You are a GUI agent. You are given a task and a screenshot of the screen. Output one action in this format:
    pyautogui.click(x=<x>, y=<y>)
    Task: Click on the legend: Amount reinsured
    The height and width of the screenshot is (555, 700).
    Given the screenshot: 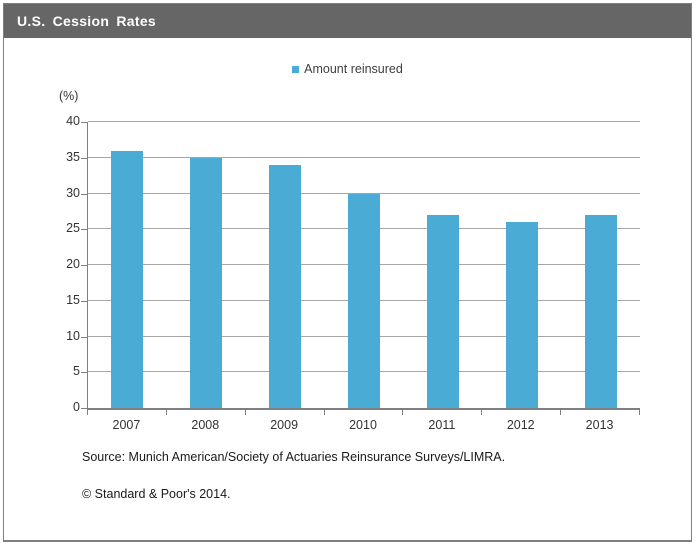 What is the action you would take?
    pyautogui.click(x=347, y=69)
    